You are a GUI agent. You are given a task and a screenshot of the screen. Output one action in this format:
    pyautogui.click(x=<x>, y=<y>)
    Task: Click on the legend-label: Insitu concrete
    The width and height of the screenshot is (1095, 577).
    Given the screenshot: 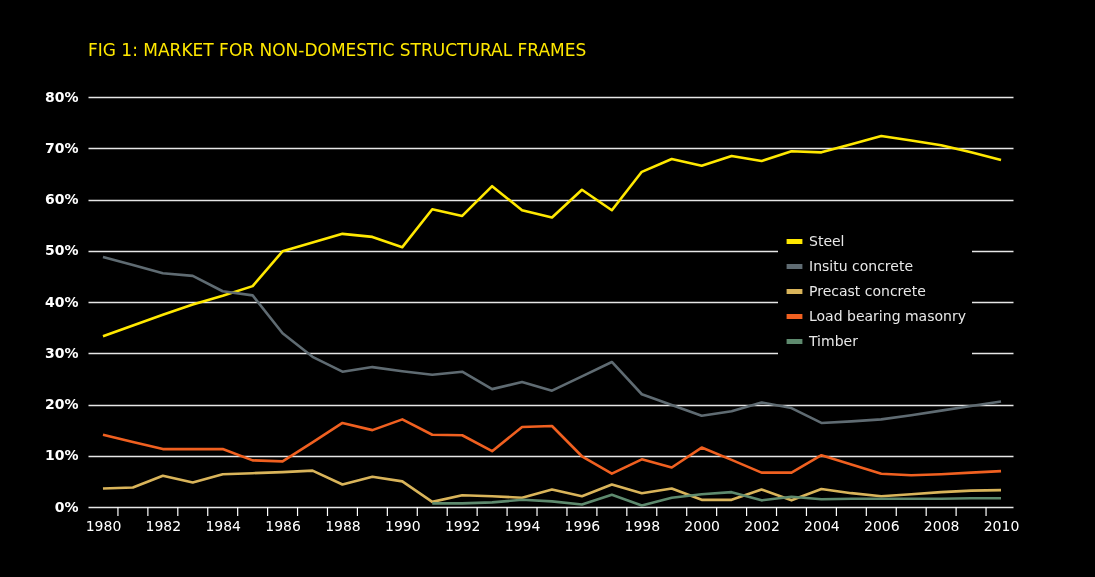 What is the action you would take?
    pyautogui.click(x=861, y=265)
    